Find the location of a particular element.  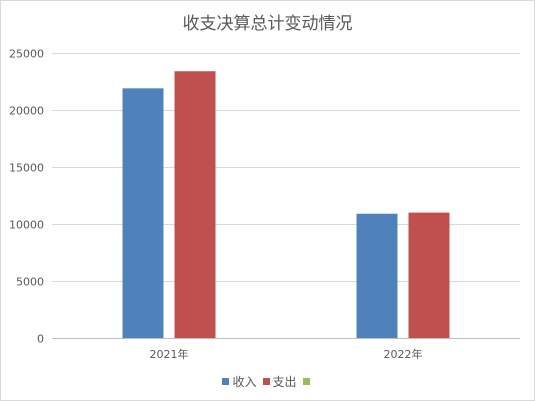

y-tick-label: 15000 is located at coordinates (26, 168).